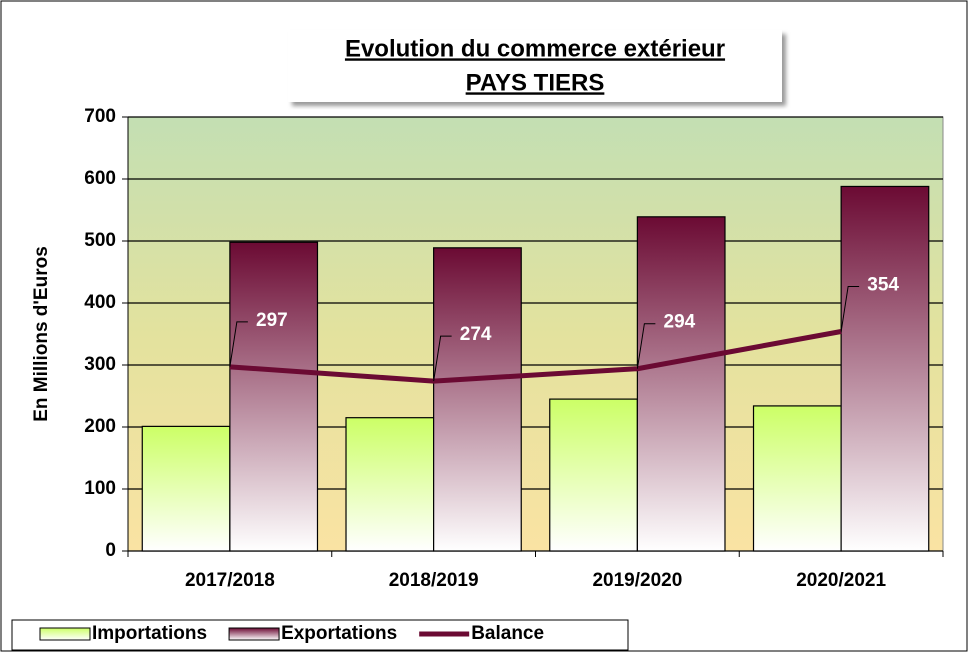 The width and height of the screenshot is (968, 657). What do you see at coordinates (841, 580) in the screenshot?
I see `x-tick-label: 2020/2021` at bounding box center [841, 580].